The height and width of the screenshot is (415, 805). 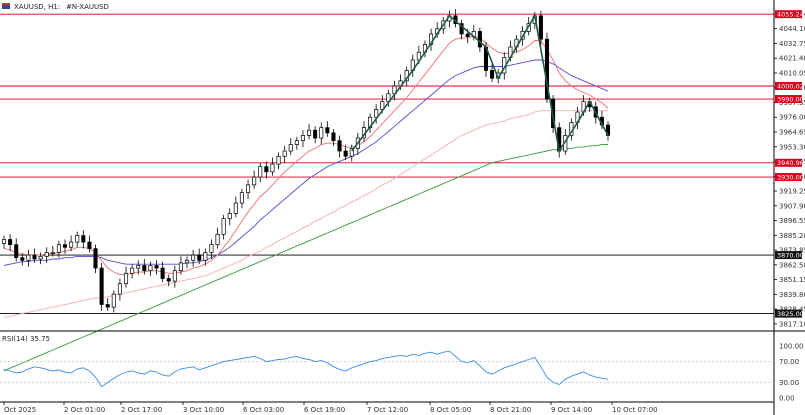 What do you see at coordinates (792, 221) in the screenshot?
I see `price-tick-label: 3896.55` at bounding box center [792, 221].